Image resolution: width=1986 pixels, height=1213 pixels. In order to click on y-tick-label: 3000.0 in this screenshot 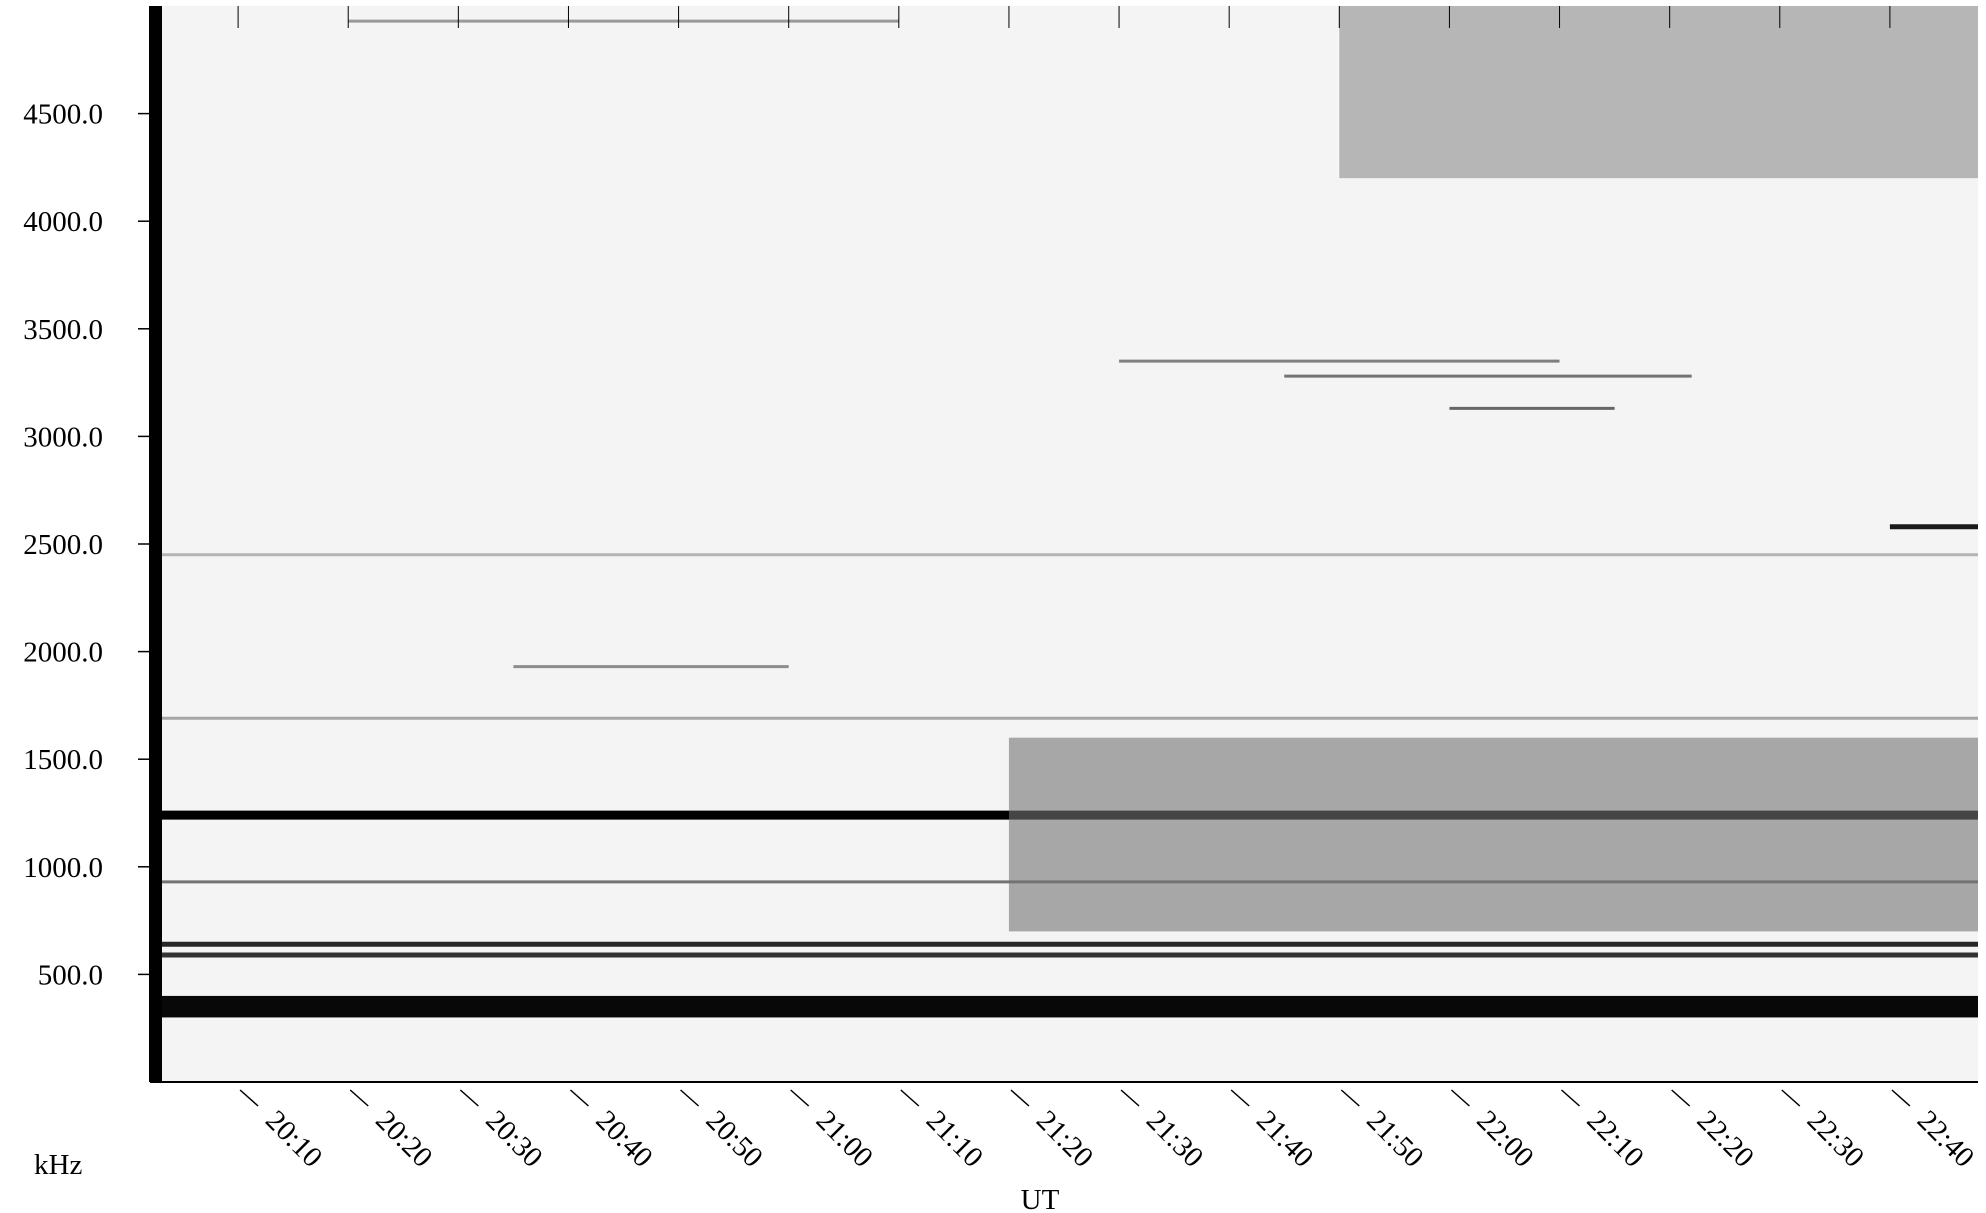, I will do `click(63, 437)`.